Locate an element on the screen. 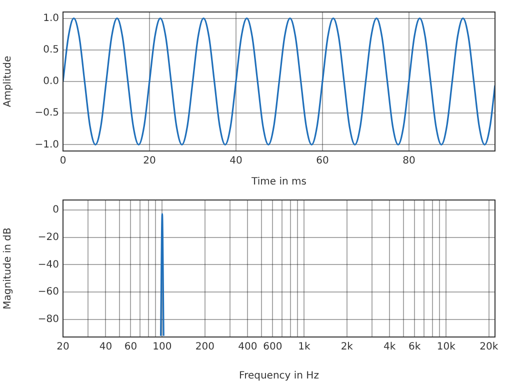  x-tick-label: 10k is located at coordinates (446, 347).